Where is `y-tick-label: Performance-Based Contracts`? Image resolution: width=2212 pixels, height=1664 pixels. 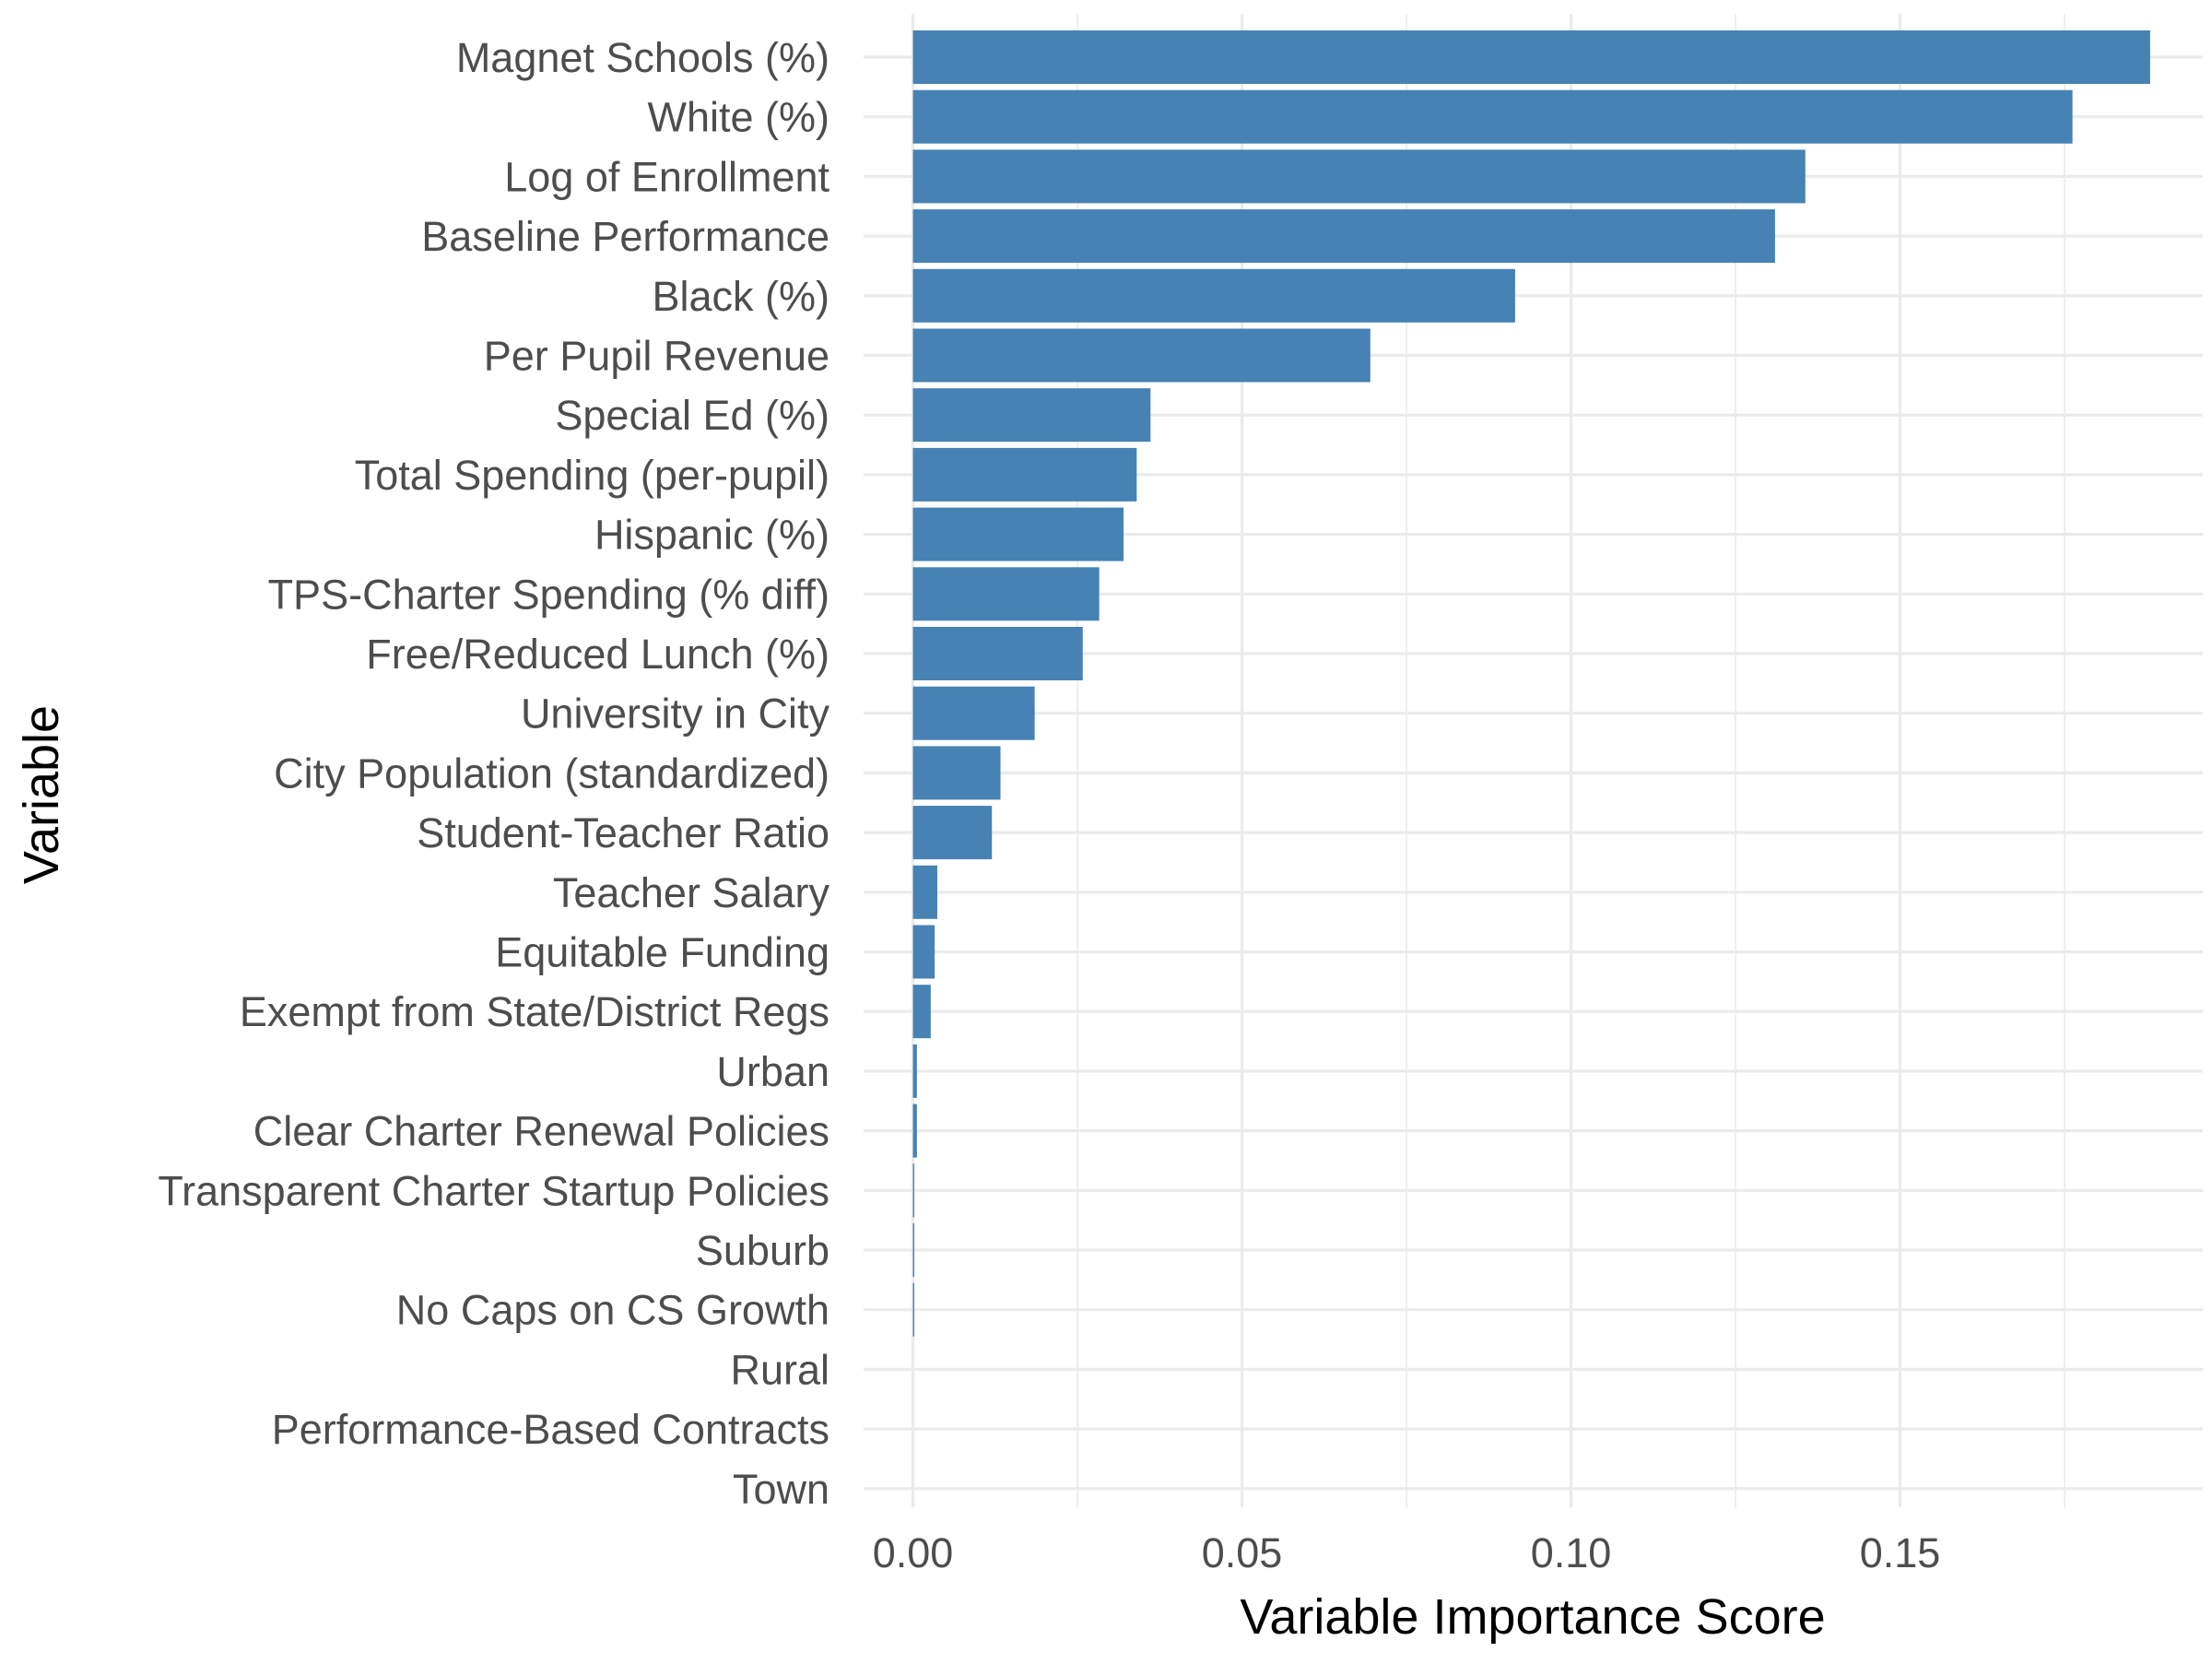
y-tick-label: Performance-Based Contracts is located at coordinates (551, 1429).